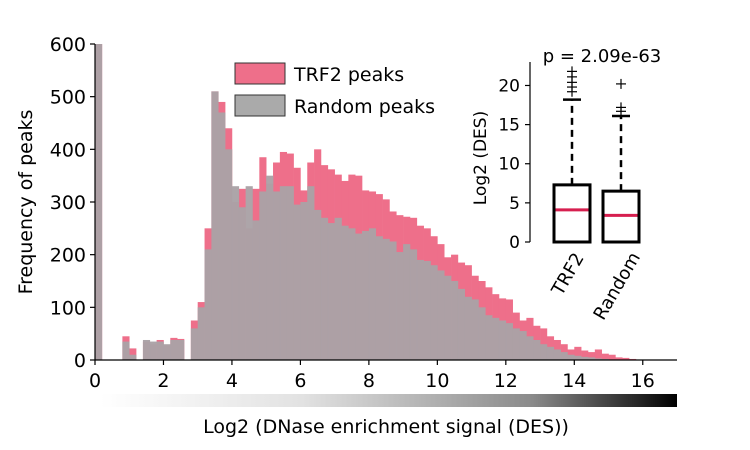 This screenshot has height=450, width=750. I want to click on x-tick-label: 4, so click(232, 381).